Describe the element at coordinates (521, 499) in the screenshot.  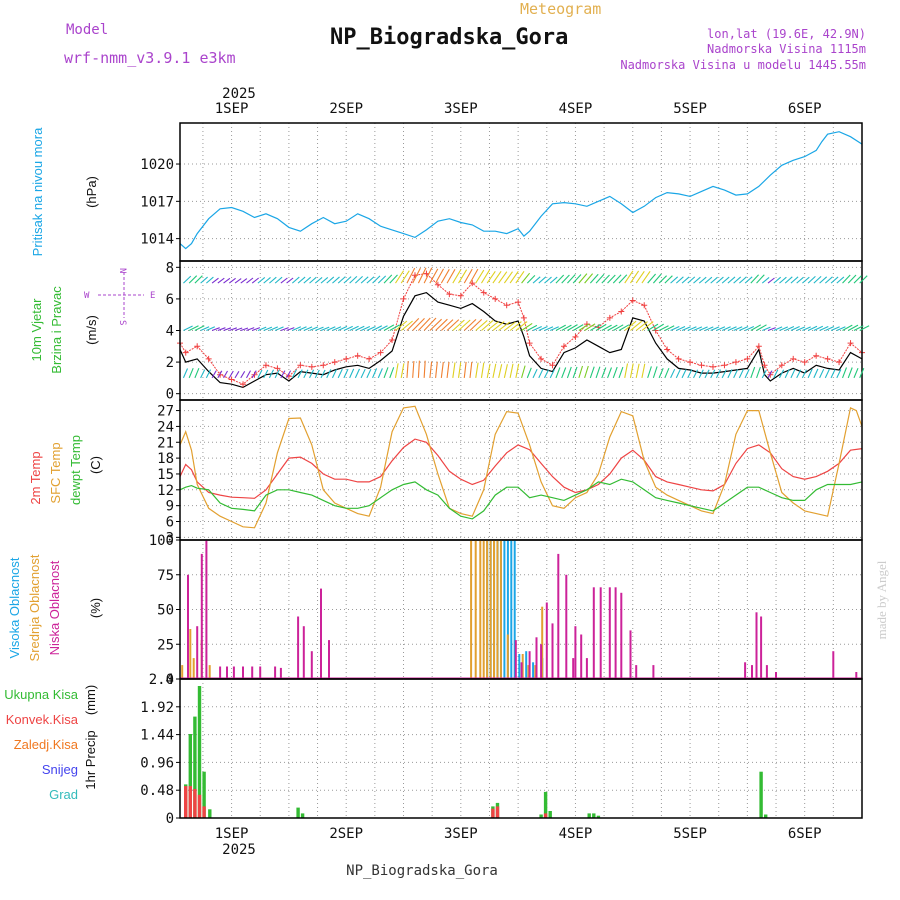
I see `series-dewpt-temp` at that location.